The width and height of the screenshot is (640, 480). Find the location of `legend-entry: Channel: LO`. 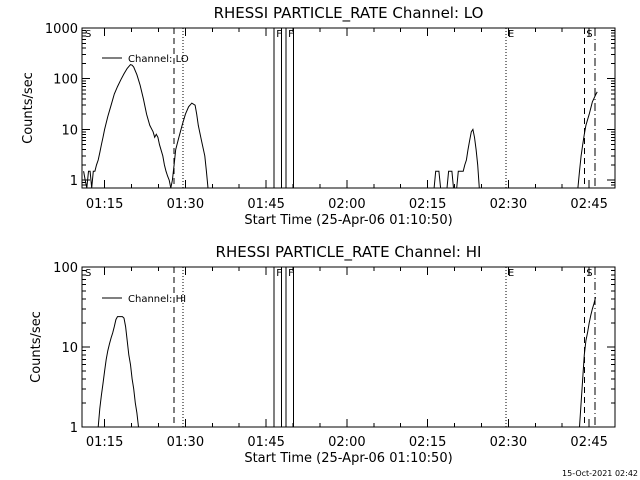

legend-entry: Channel: LO is located at coordinates (158, 59).